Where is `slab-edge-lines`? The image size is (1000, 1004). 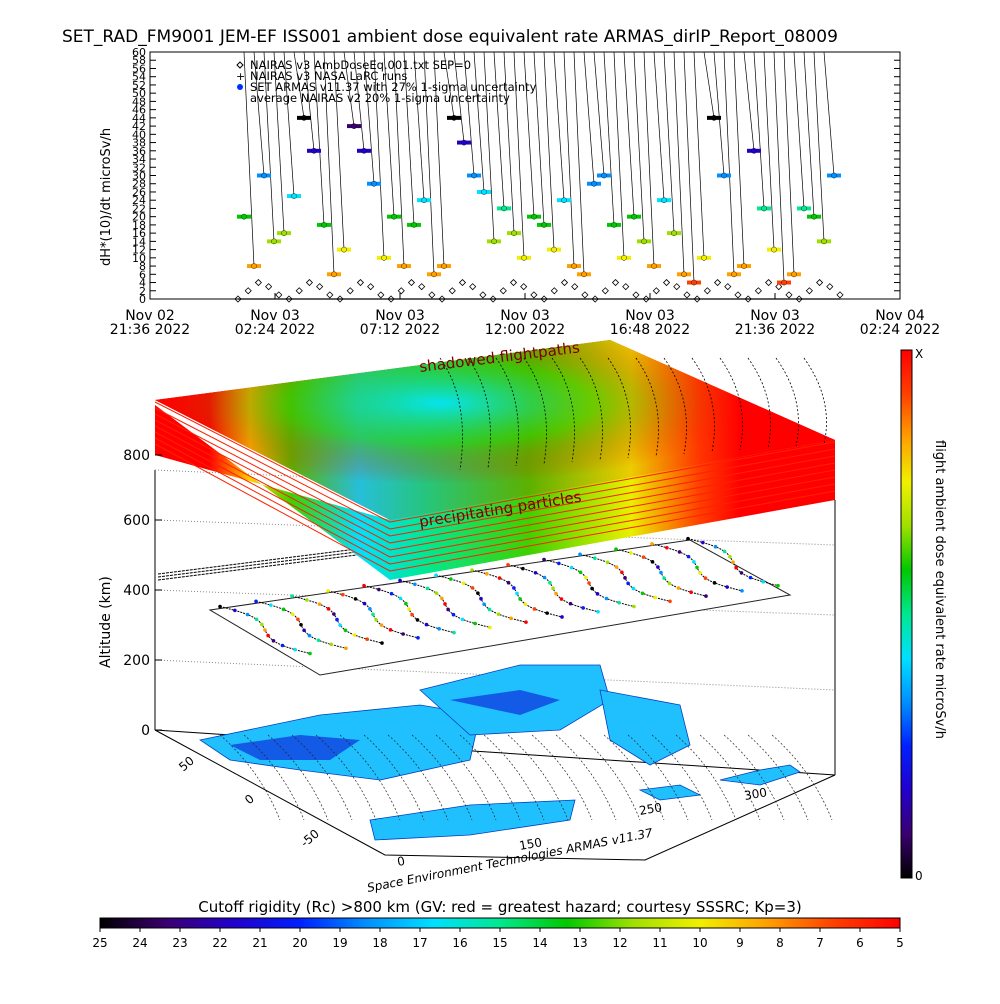 slab-edge-lines is located at coordinates (495, 486).